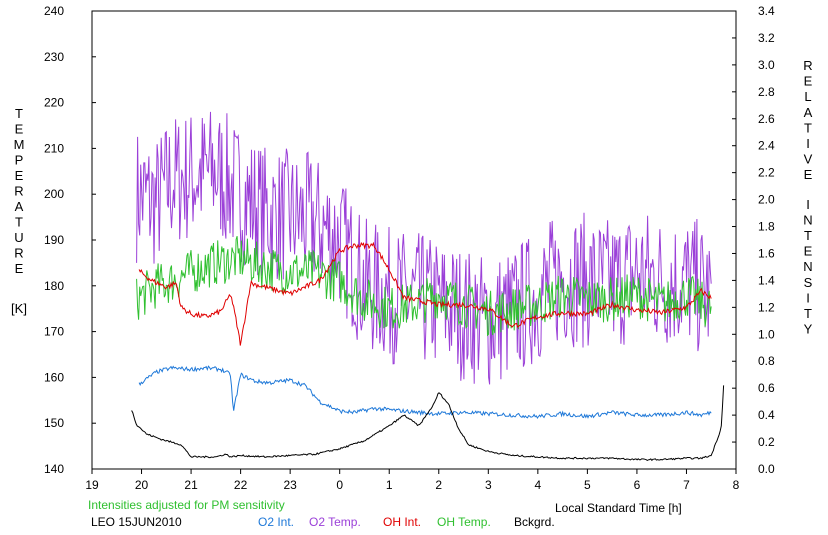 This screenshot has height=535, width=828. I want to click on left-tick-label: 180, so click(54, 286).